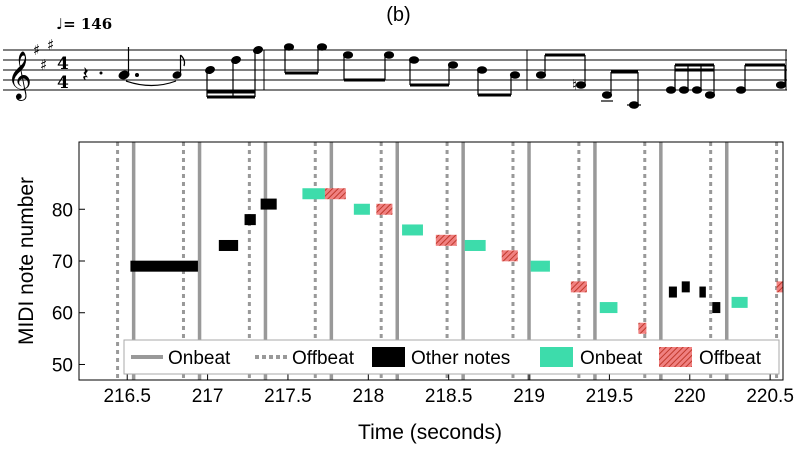  I want to click on x-axis-ticks: 216.5 217 217.5 218 218.5 219 219.5 220 220.5, so click(448, 390).